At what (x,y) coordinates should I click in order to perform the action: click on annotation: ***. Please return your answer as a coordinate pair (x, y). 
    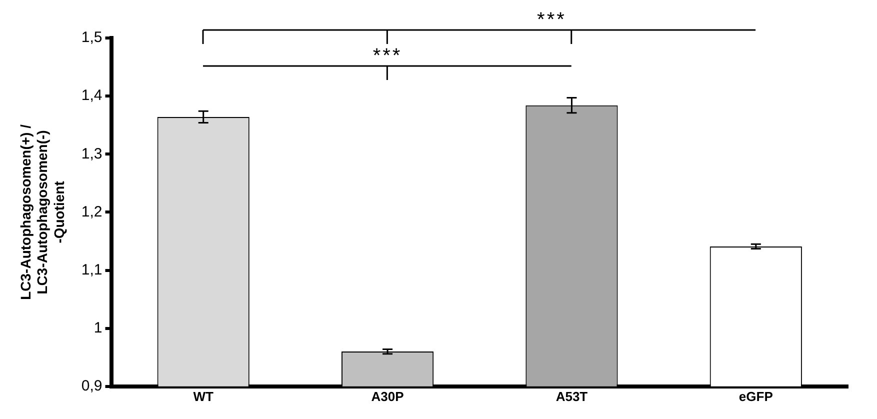
    Looking at the image, I should click on (388, 56).